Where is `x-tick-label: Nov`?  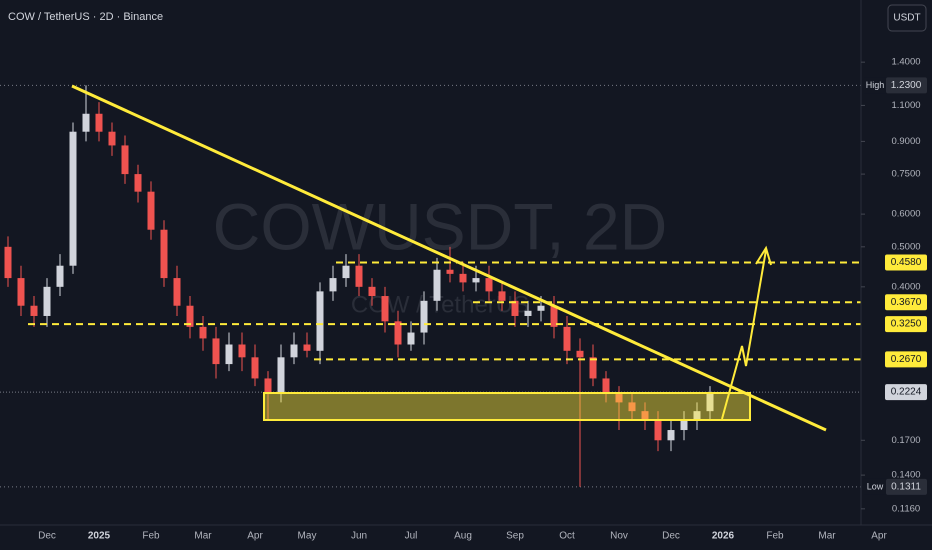 x-tick-label: Nov is located at coordinates (619, 536).